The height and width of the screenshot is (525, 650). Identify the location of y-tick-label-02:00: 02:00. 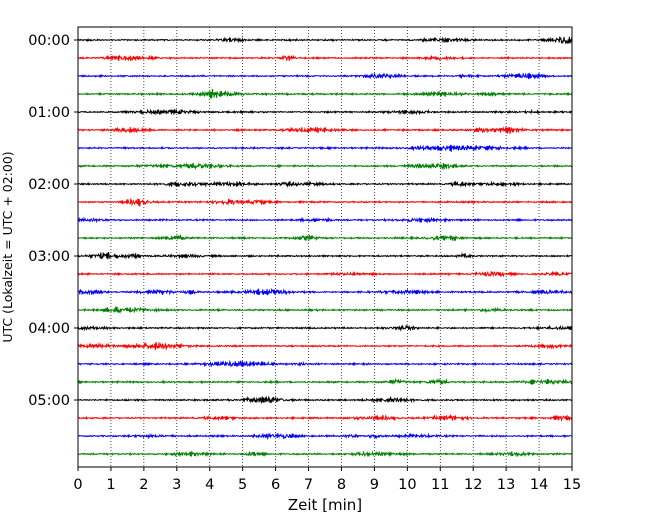
(49, 185).